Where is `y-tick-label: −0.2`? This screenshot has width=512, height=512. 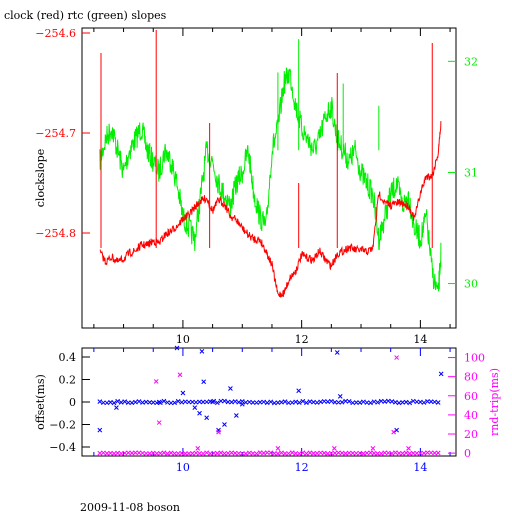 y-tick-label: −0.2 is located at coordinates (62, 425).